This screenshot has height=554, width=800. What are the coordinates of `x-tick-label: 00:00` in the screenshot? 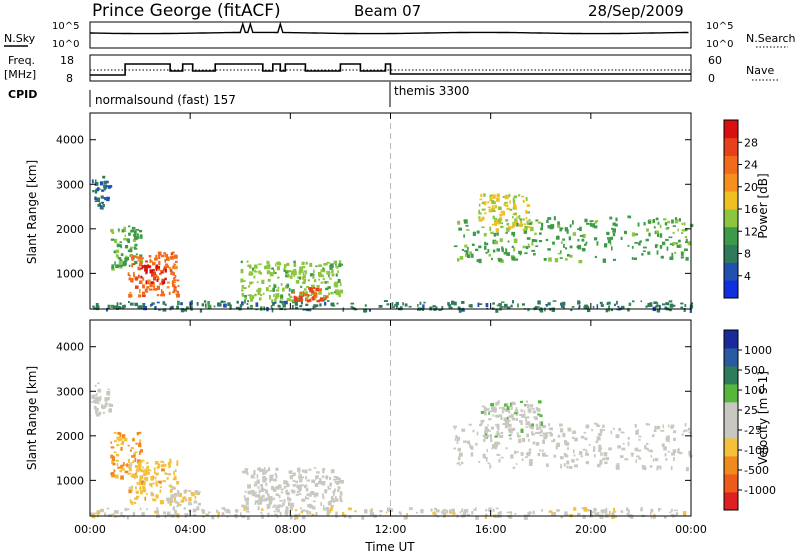 It's located at (691, 529).